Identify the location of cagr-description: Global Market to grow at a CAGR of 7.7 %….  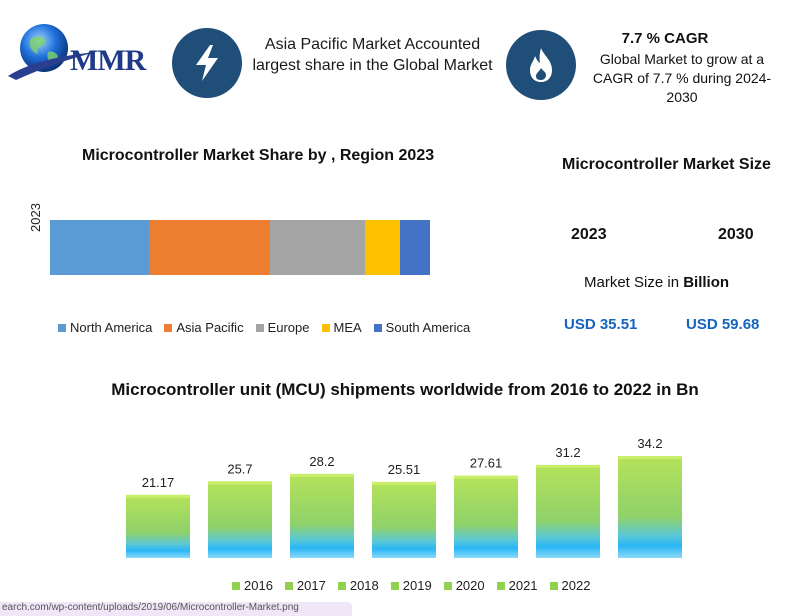
(682, 78).